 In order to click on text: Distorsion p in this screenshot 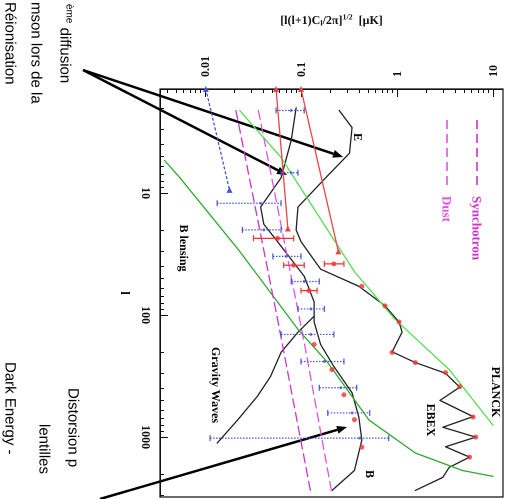, I will do `click(73, 428)`.